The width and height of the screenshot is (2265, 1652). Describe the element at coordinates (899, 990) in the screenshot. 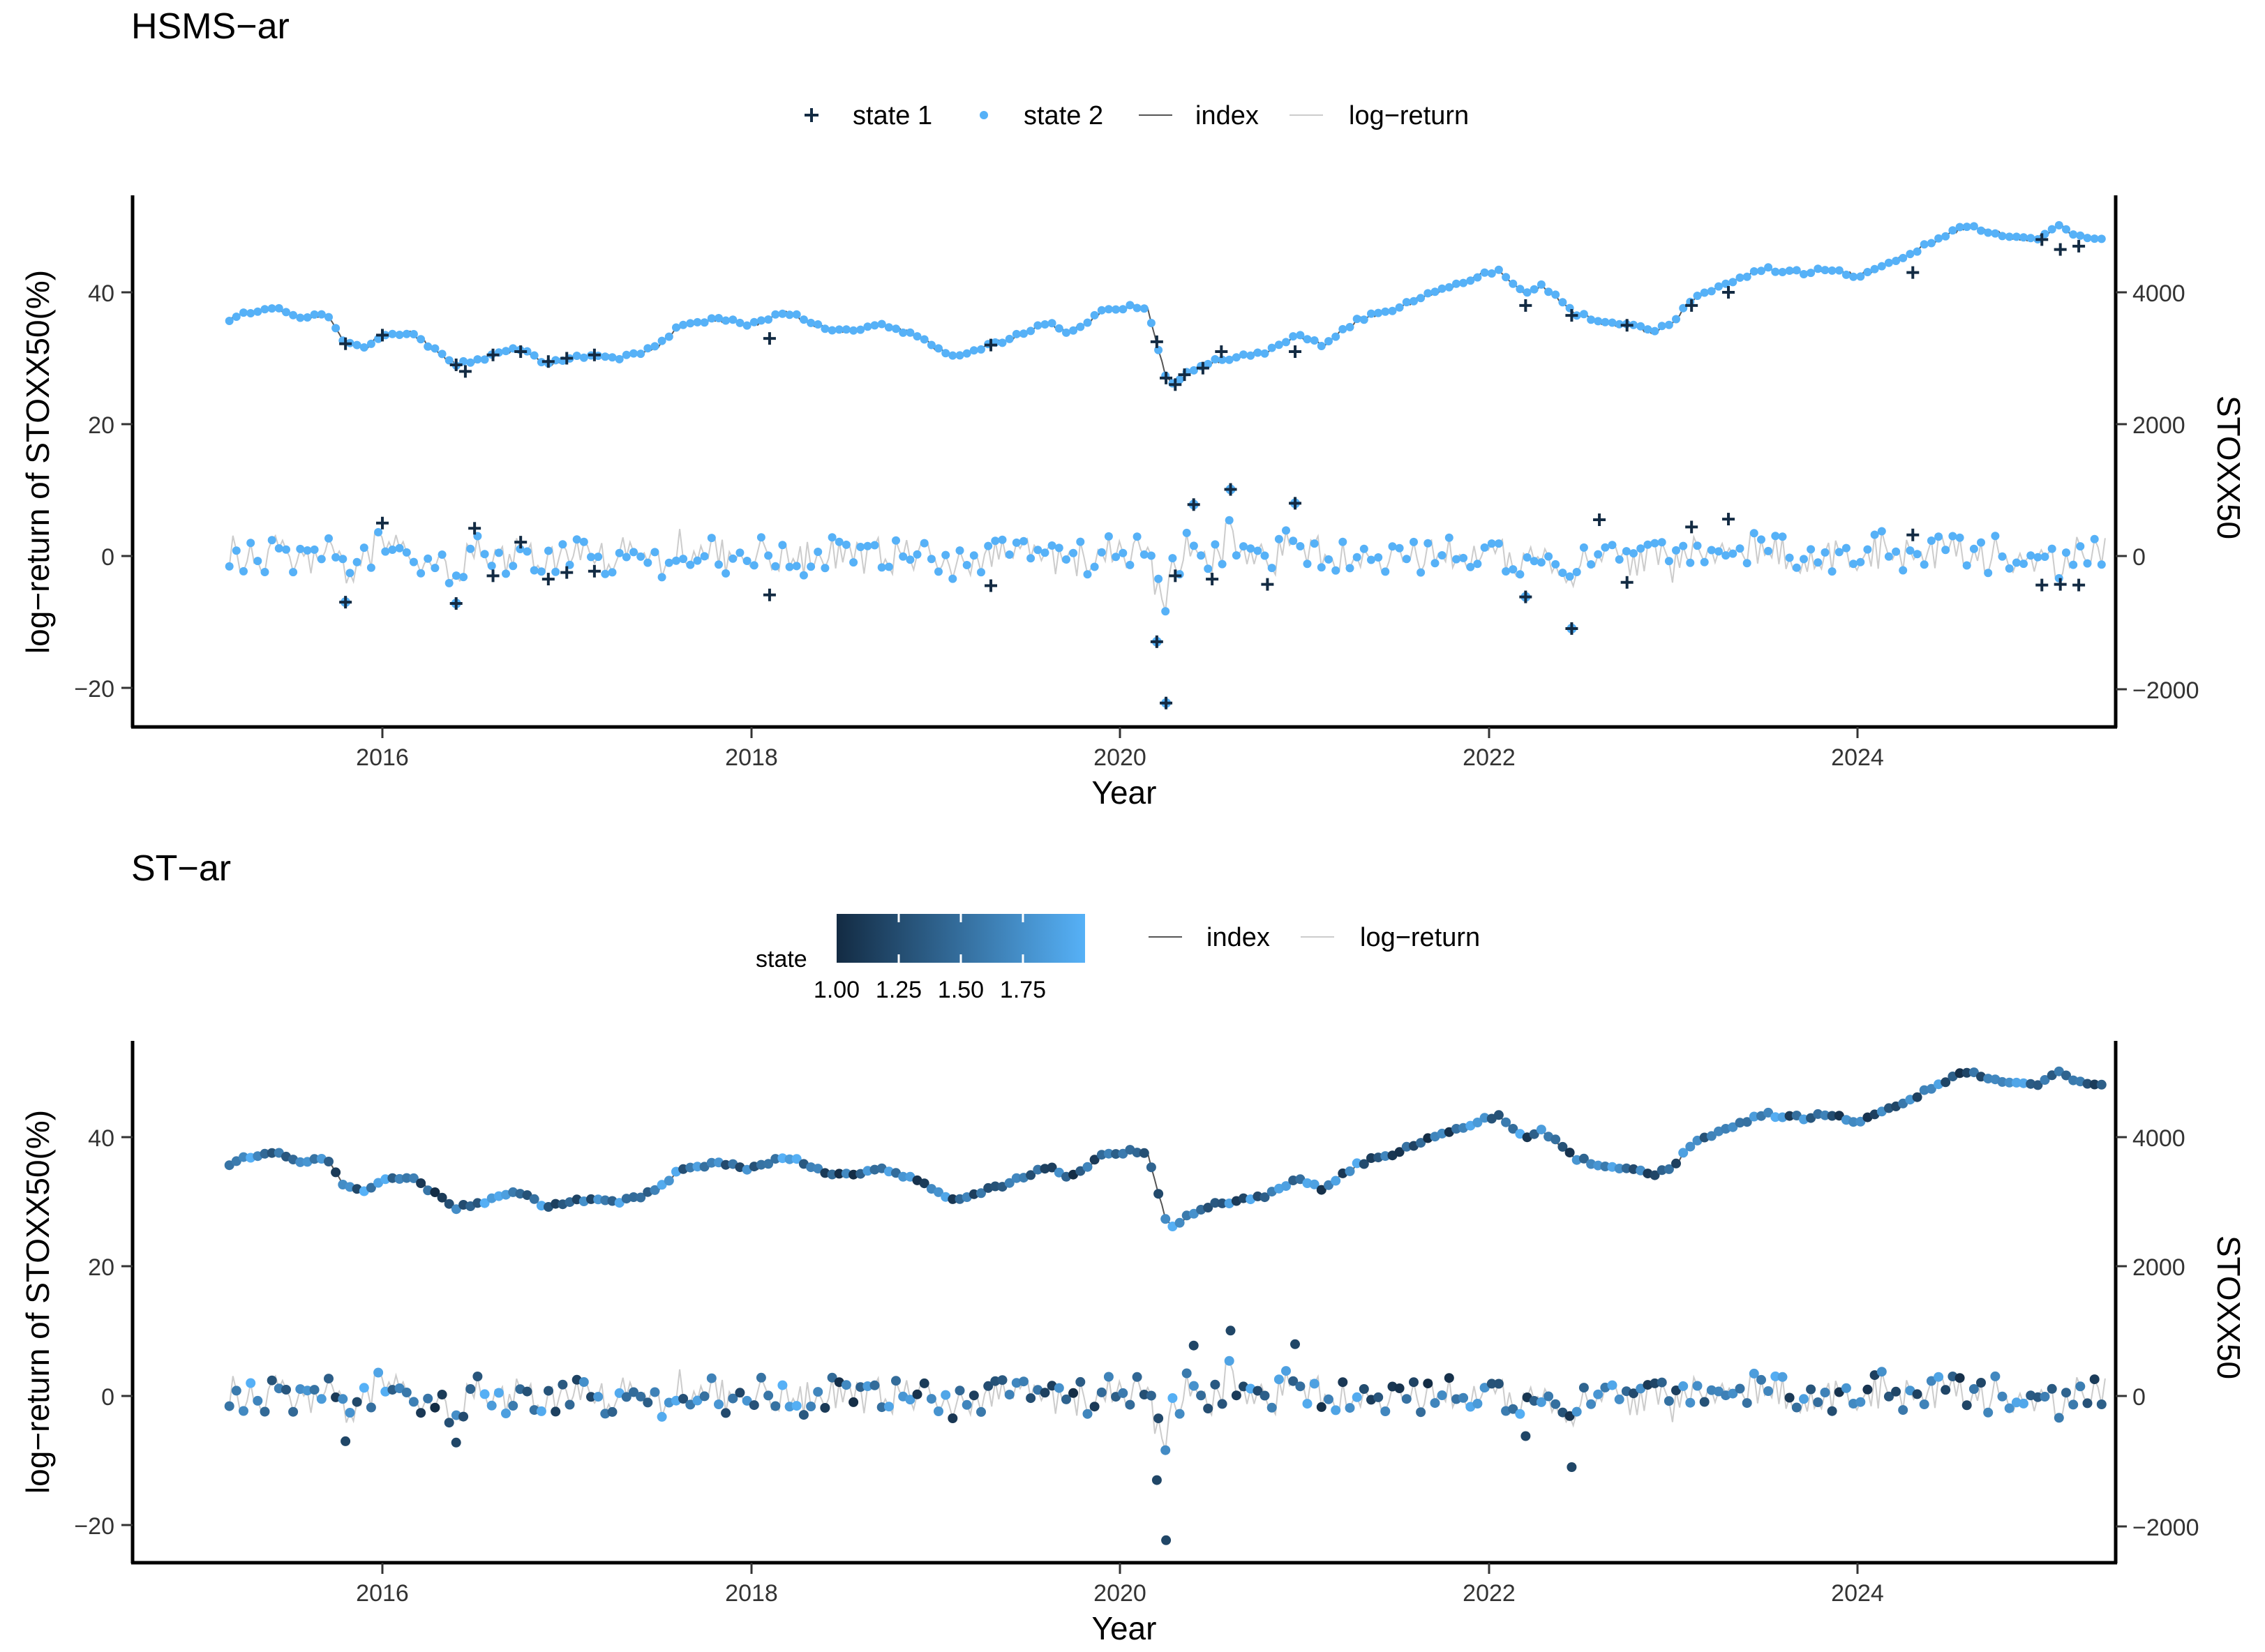

I see `colorbar-tick-label: 1.25` at that location.